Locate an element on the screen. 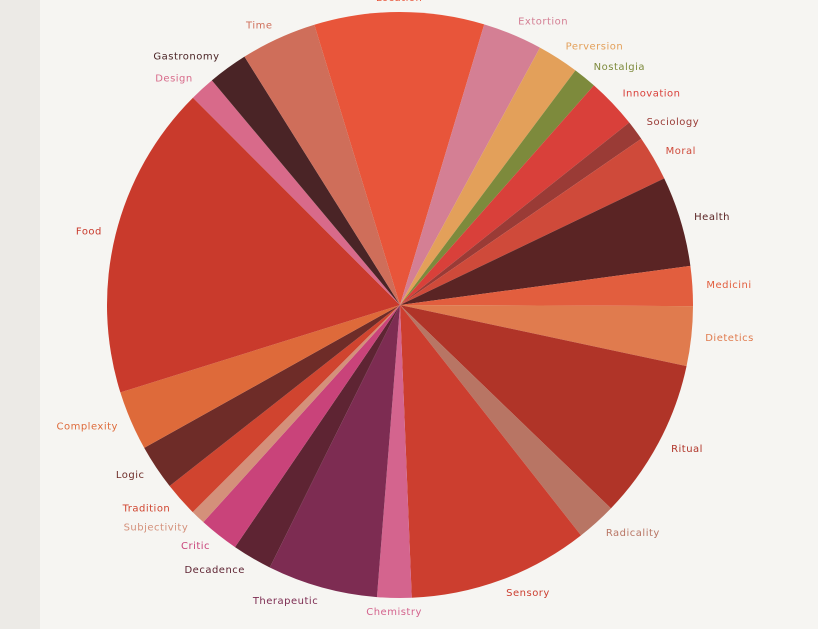 Image resolution: width=818 pixels, height=629 pixels. slice-label: Subjectivity is located at coordinates (156, 527).